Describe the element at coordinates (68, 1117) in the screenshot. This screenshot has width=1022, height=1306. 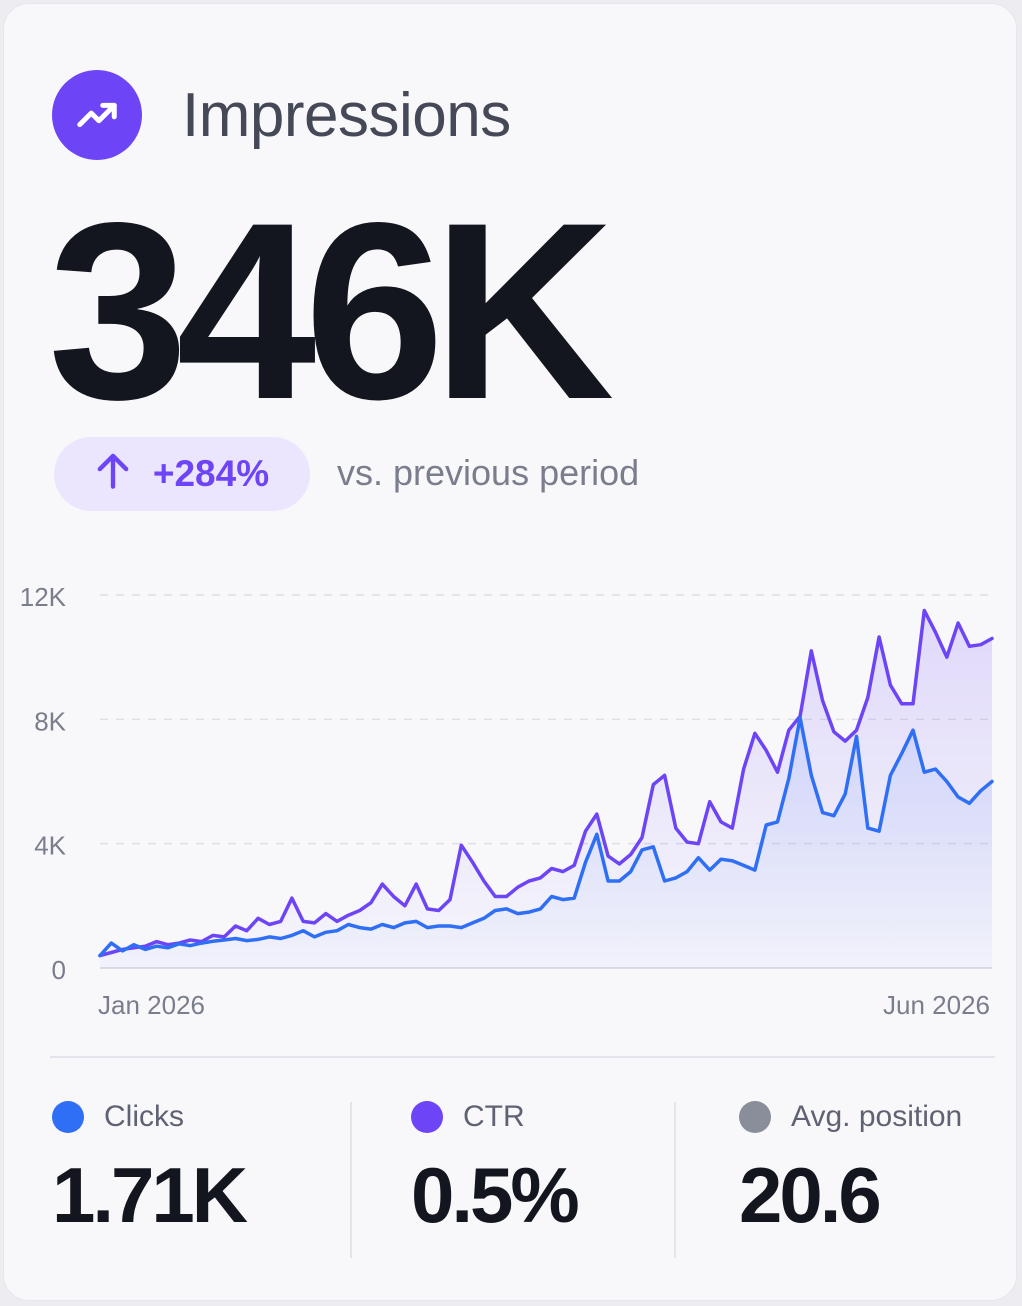
I see `clicks-dot` at that location.